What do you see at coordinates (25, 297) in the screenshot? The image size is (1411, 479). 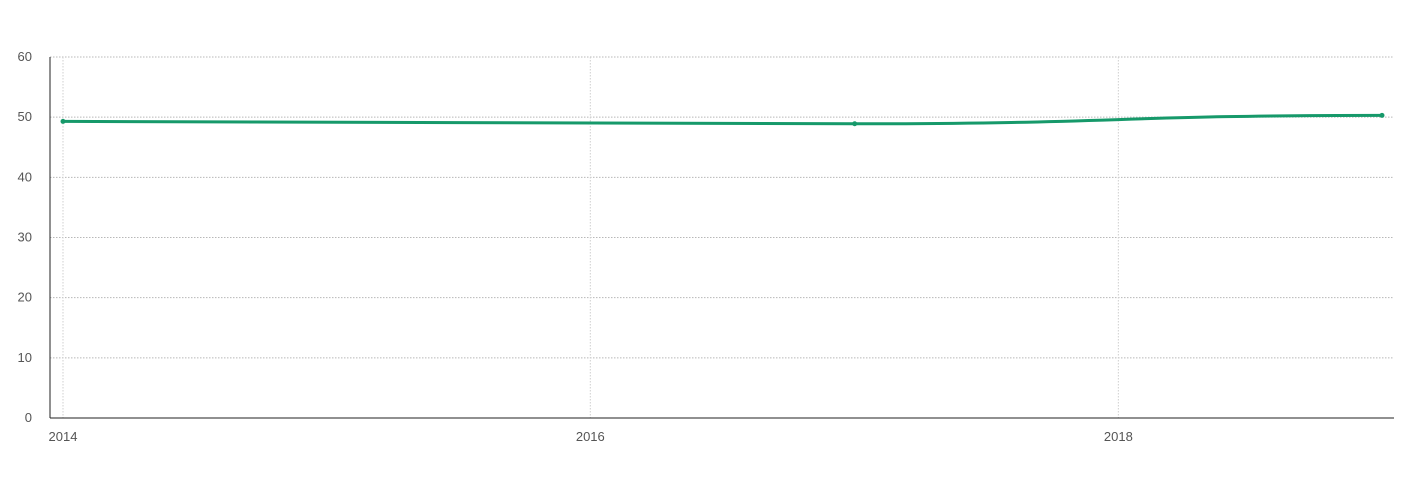 I see `y-tick-label: 20` at bounding box center [25, 297].